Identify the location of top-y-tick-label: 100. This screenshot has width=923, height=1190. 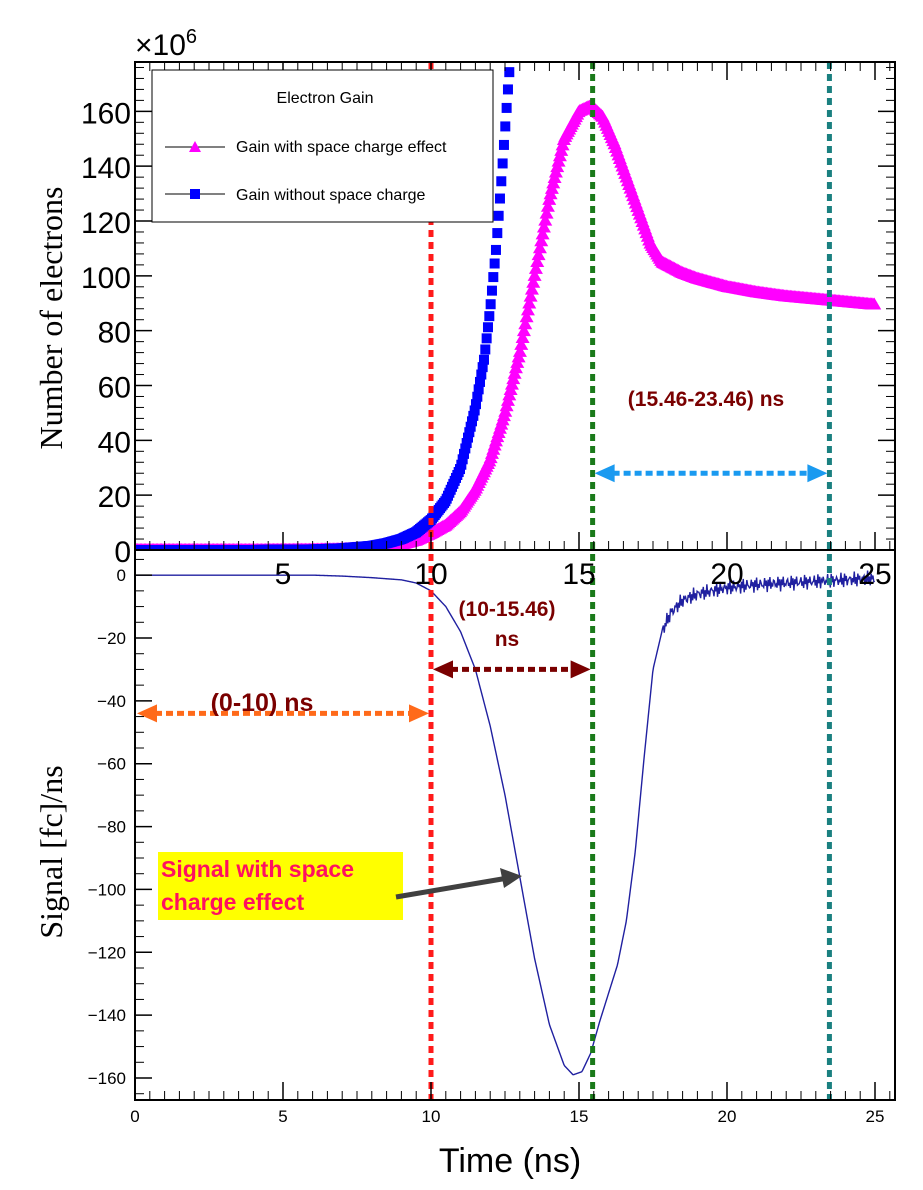
(106, 278).